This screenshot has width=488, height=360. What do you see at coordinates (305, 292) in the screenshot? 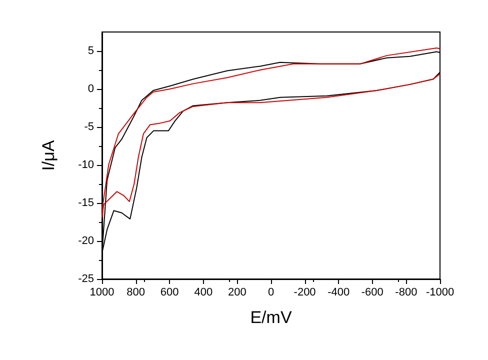
I see `x-tick-label: -200` at bounding box center [305, 292].